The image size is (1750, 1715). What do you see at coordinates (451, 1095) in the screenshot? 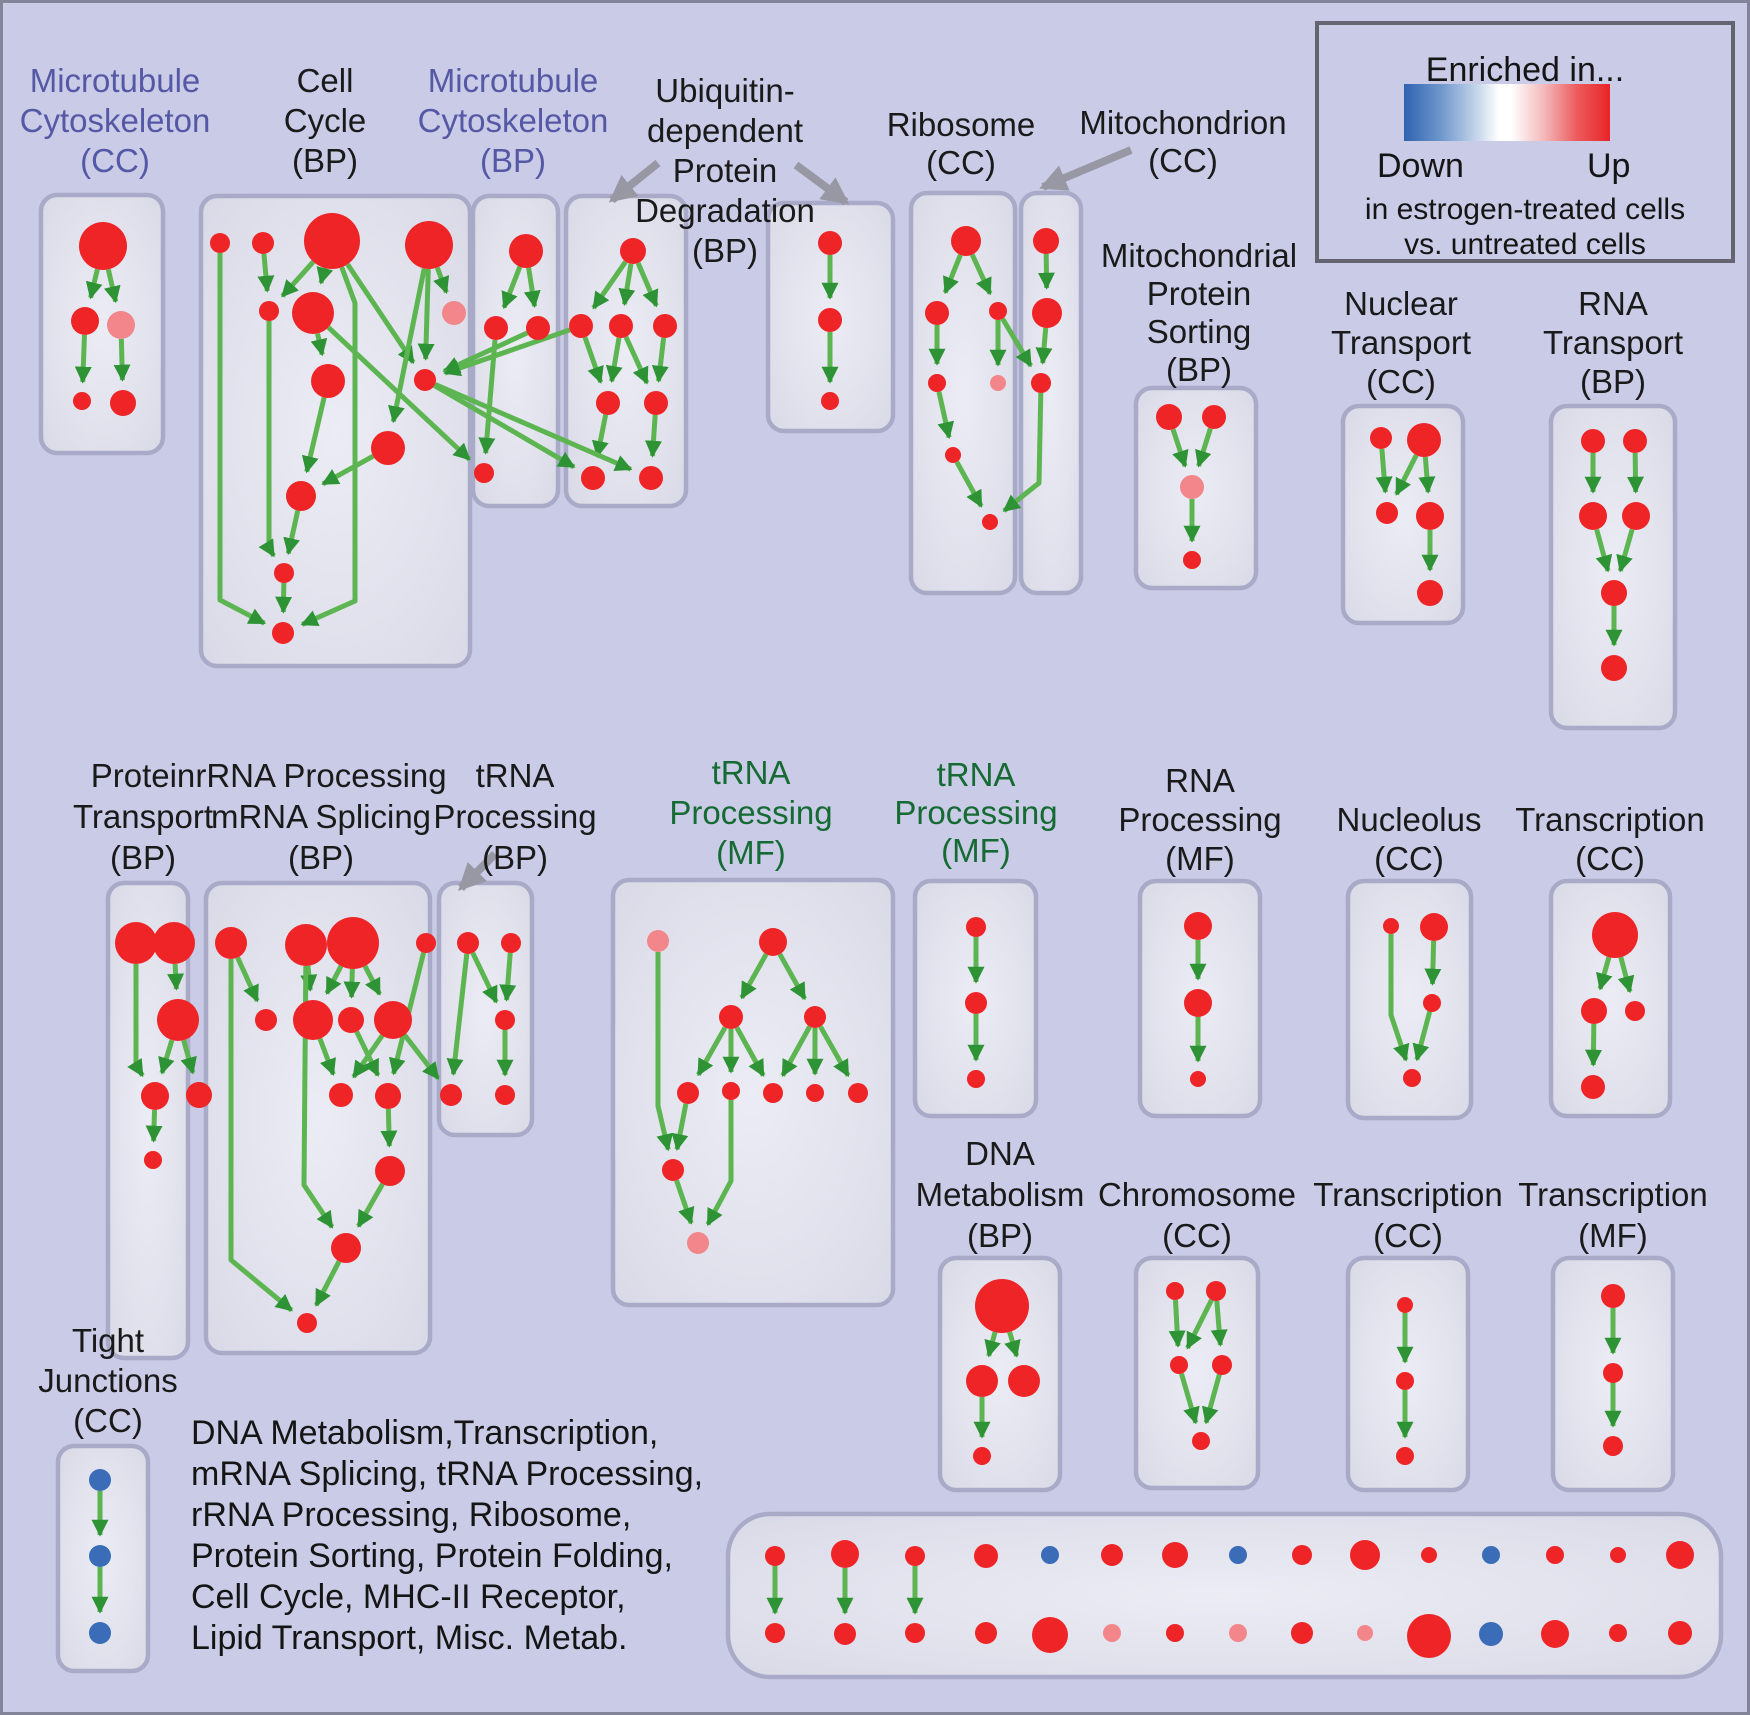
I see `network-node-trna-processing-bp` at bounding box center [451, 1095].